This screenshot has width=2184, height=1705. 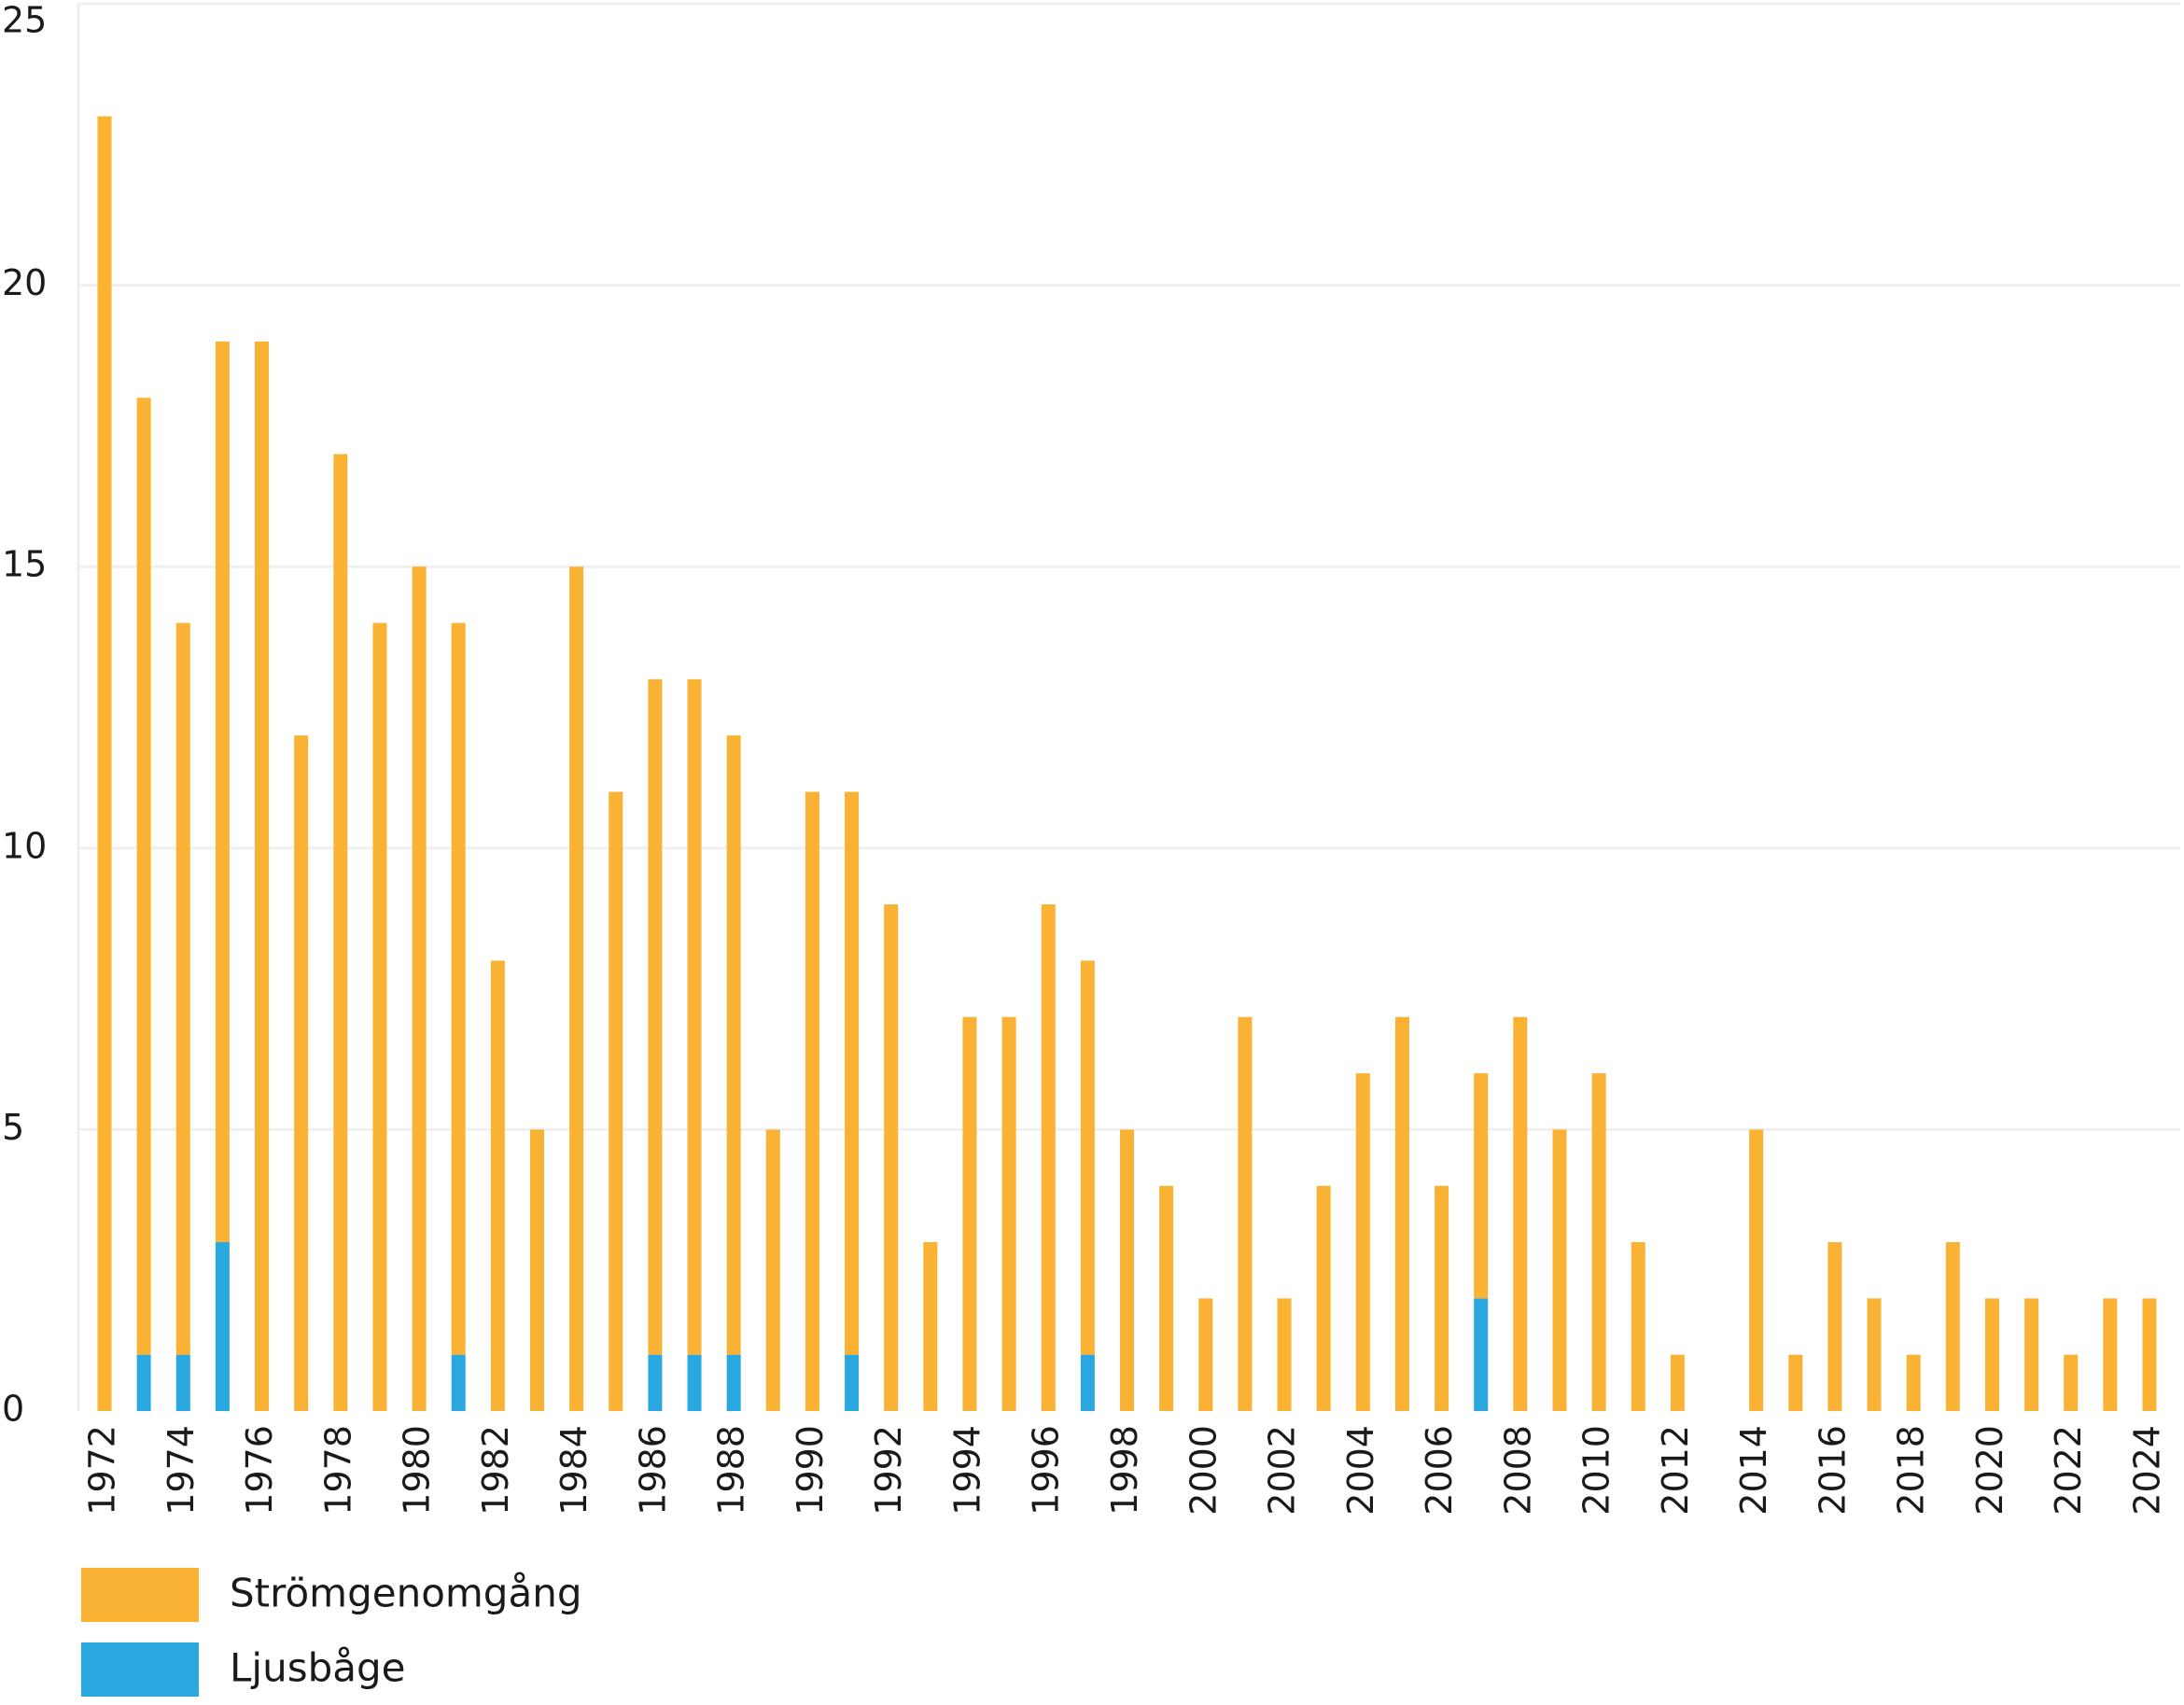 I want to click on x-tick-label: 2000, so click(x=1203, y=1470).